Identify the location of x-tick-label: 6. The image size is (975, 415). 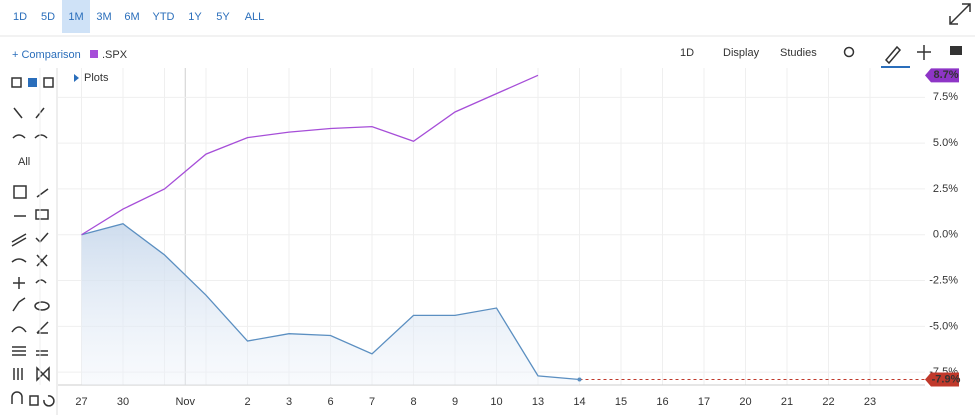
(330, 402).